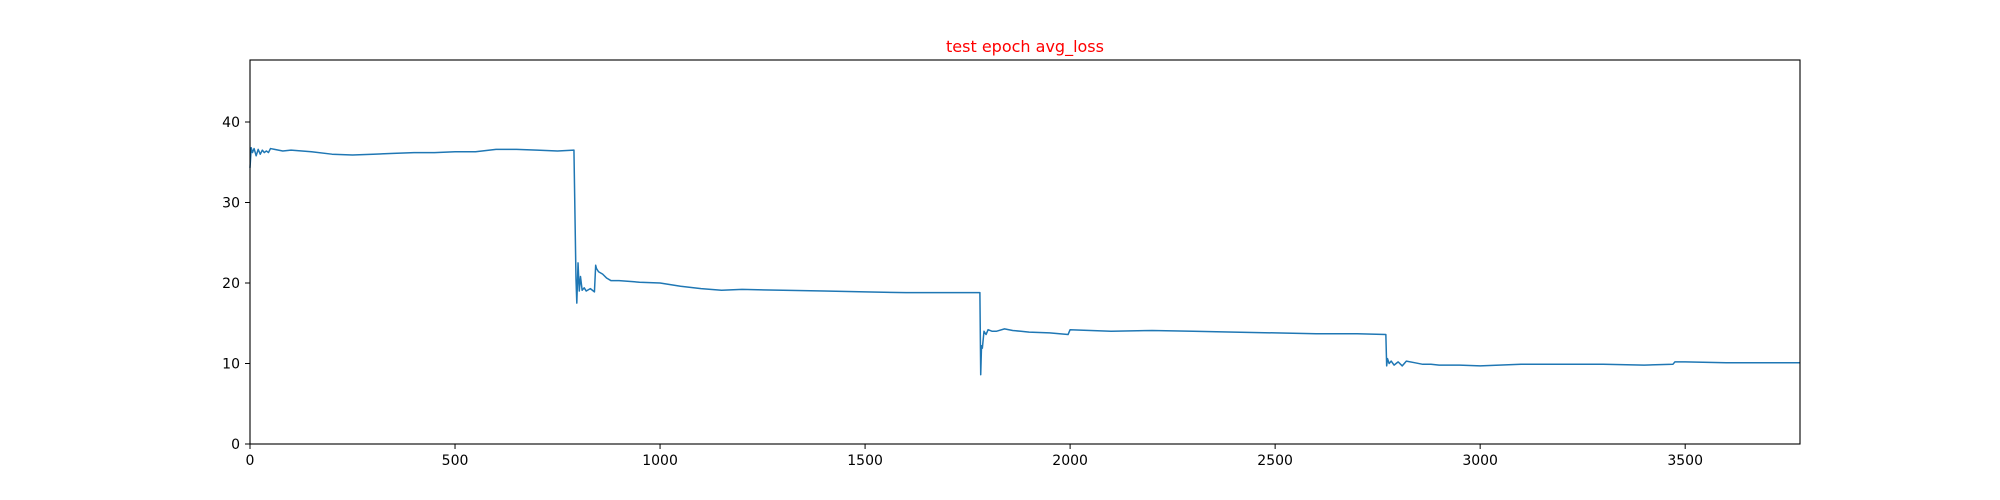  Describe the element at coordinates (231, 284) in the screenshot. I see `y-tick-label: 20` at that location.